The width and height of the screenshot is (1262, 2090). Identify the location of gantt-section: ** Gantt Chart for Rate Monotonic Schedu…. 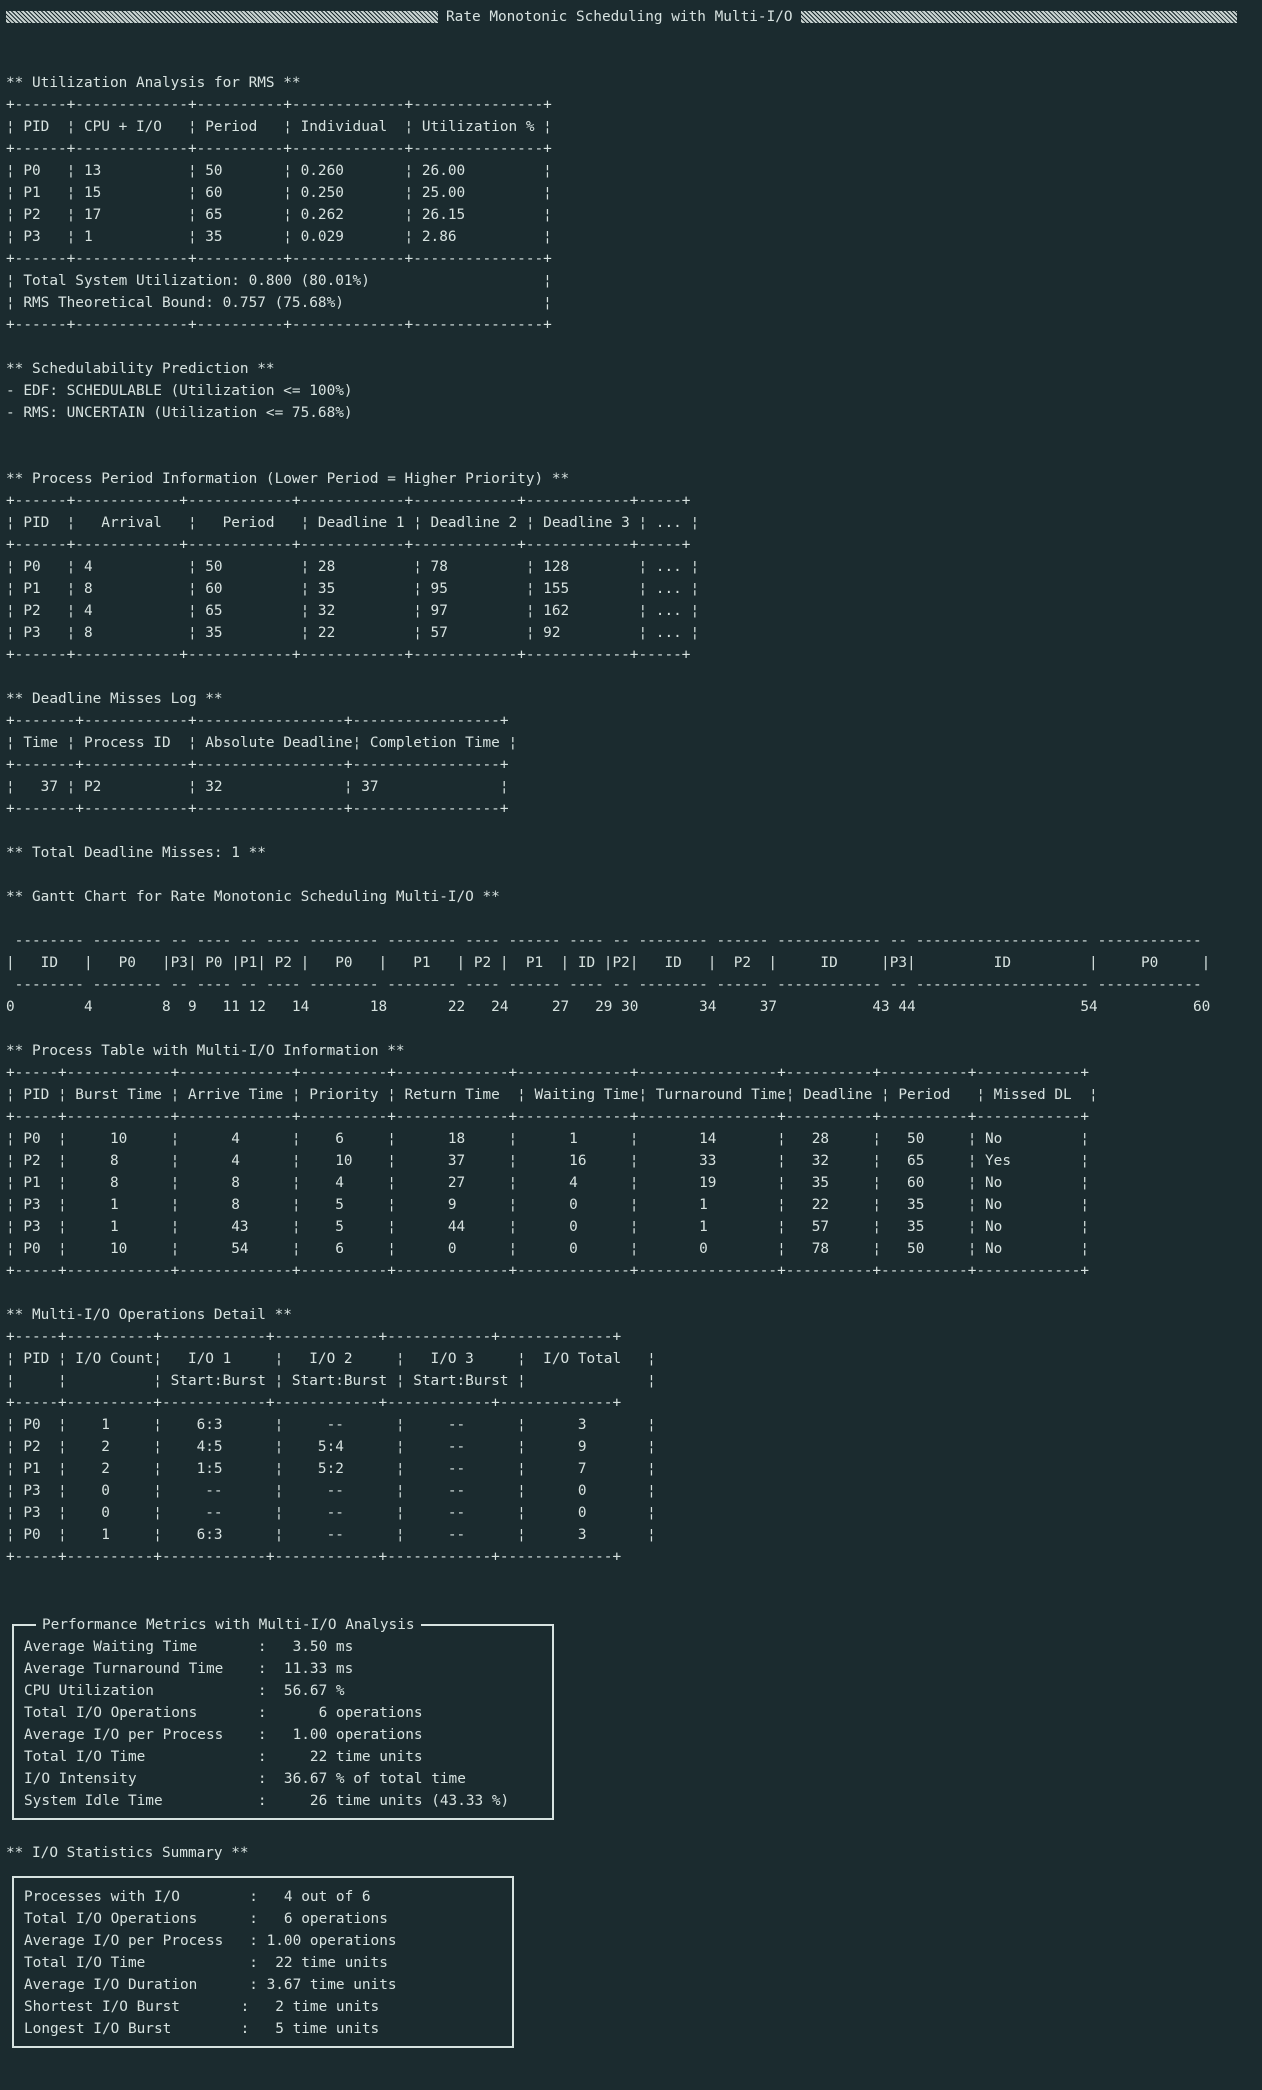
(631, 952).